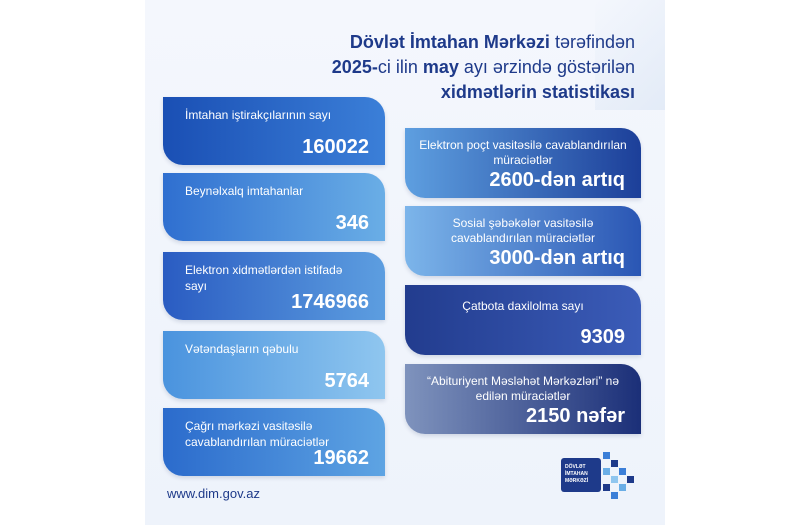  Describe the element at coordinates (335, 147) in the screenshot. I see `stat-value: 160022` at that location.